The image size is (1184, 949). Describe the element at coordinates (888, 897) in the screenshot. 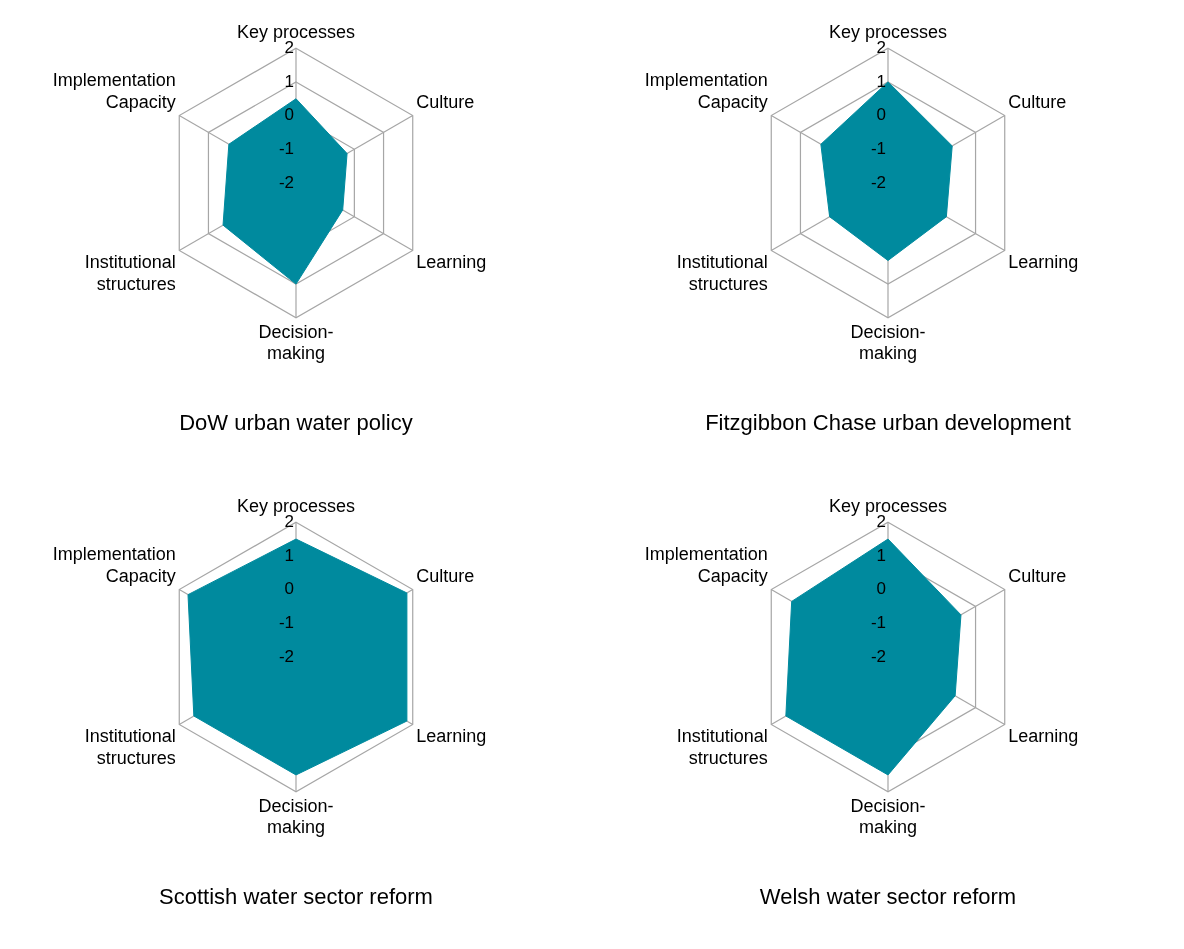

I see `text: Welsh water sector reform` at that location.